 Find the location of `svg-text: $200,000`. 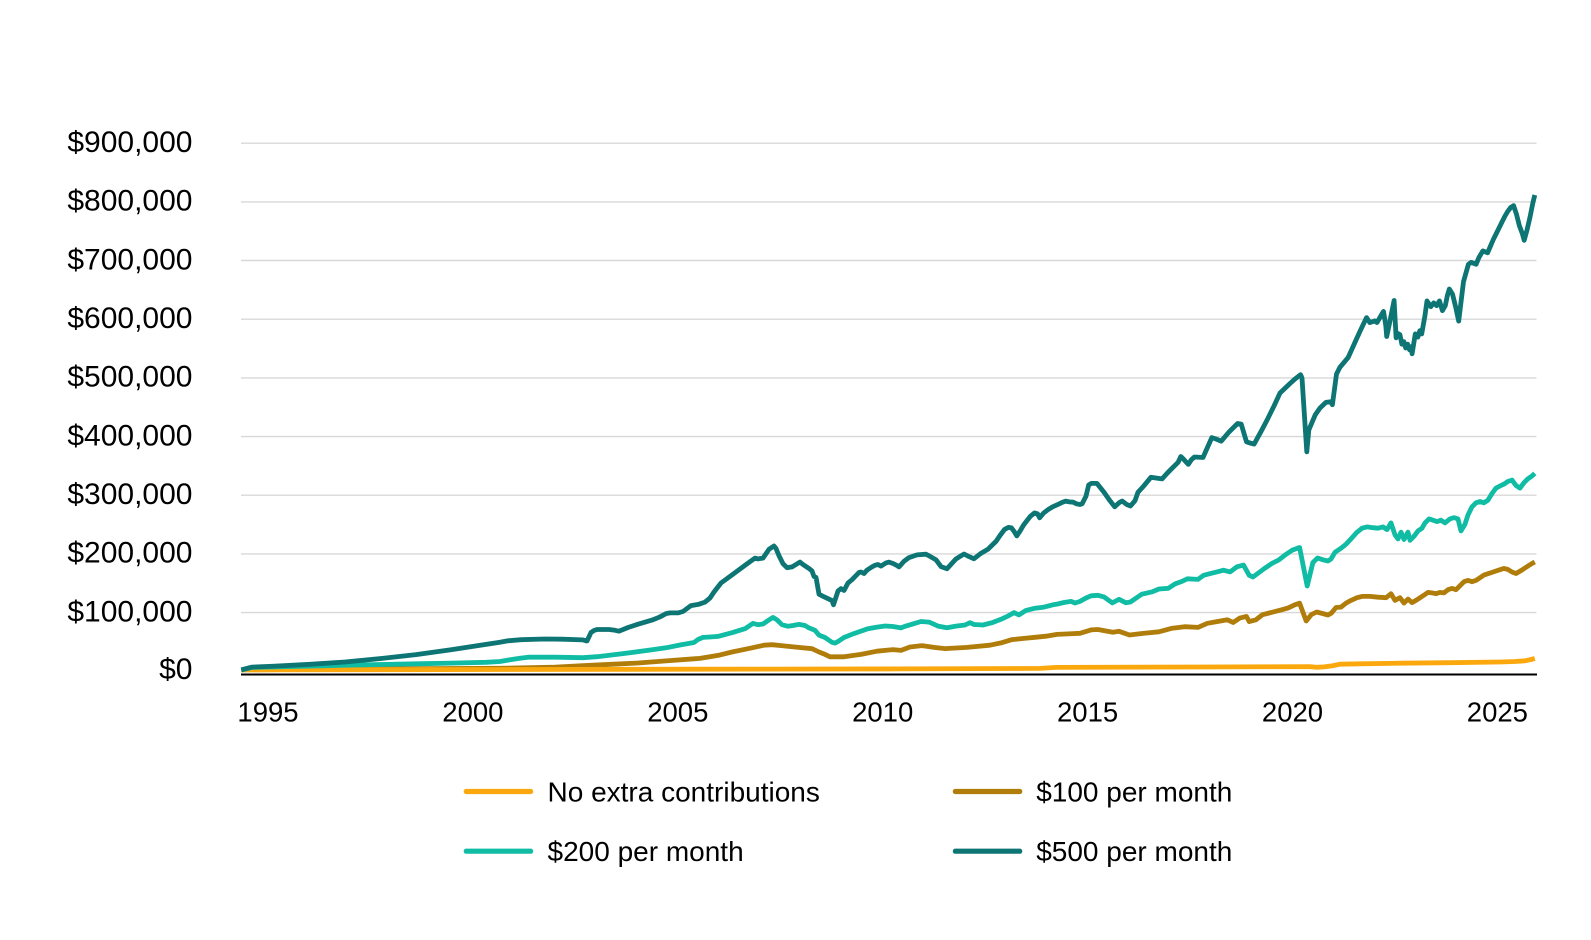

svg-text: $200,000 is located at coordinates (129, 553).